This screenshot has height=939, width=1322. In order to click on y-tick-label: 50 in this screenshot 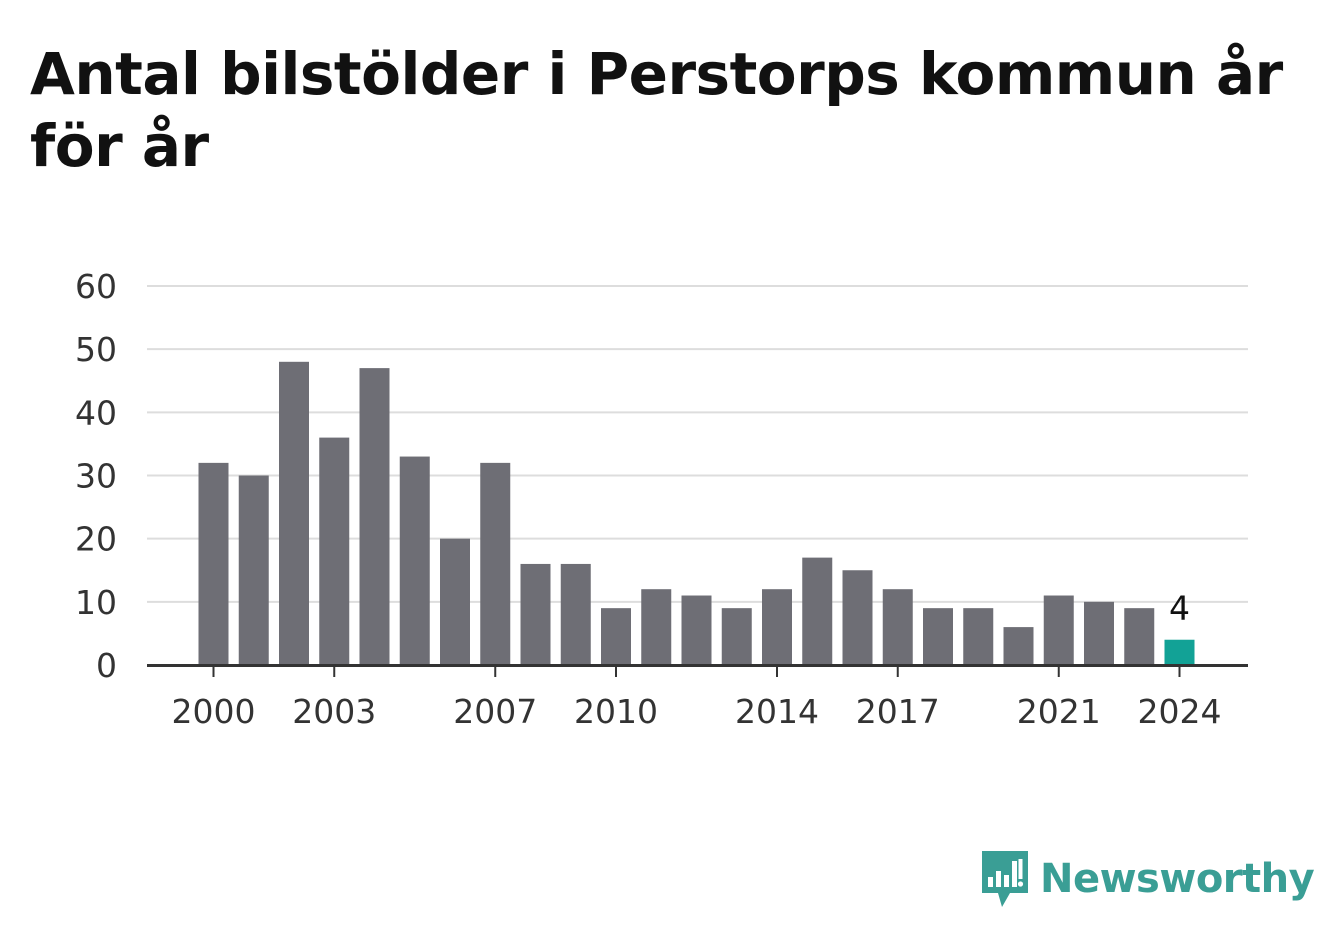, I will do `click(96, 349)`.